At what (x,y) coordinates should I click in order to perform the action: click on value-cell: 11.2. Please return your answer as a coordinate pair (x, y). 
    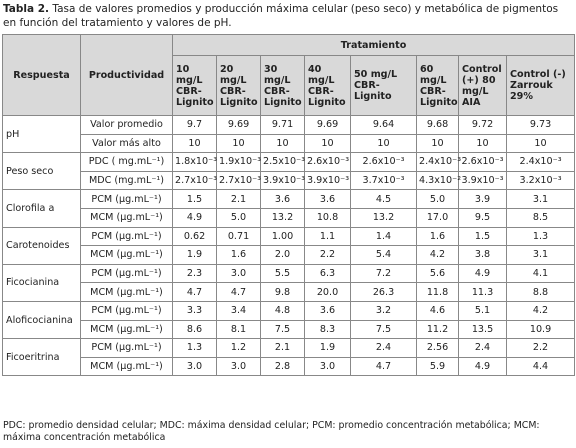
    Looking at the image, I should click on (437, 329).